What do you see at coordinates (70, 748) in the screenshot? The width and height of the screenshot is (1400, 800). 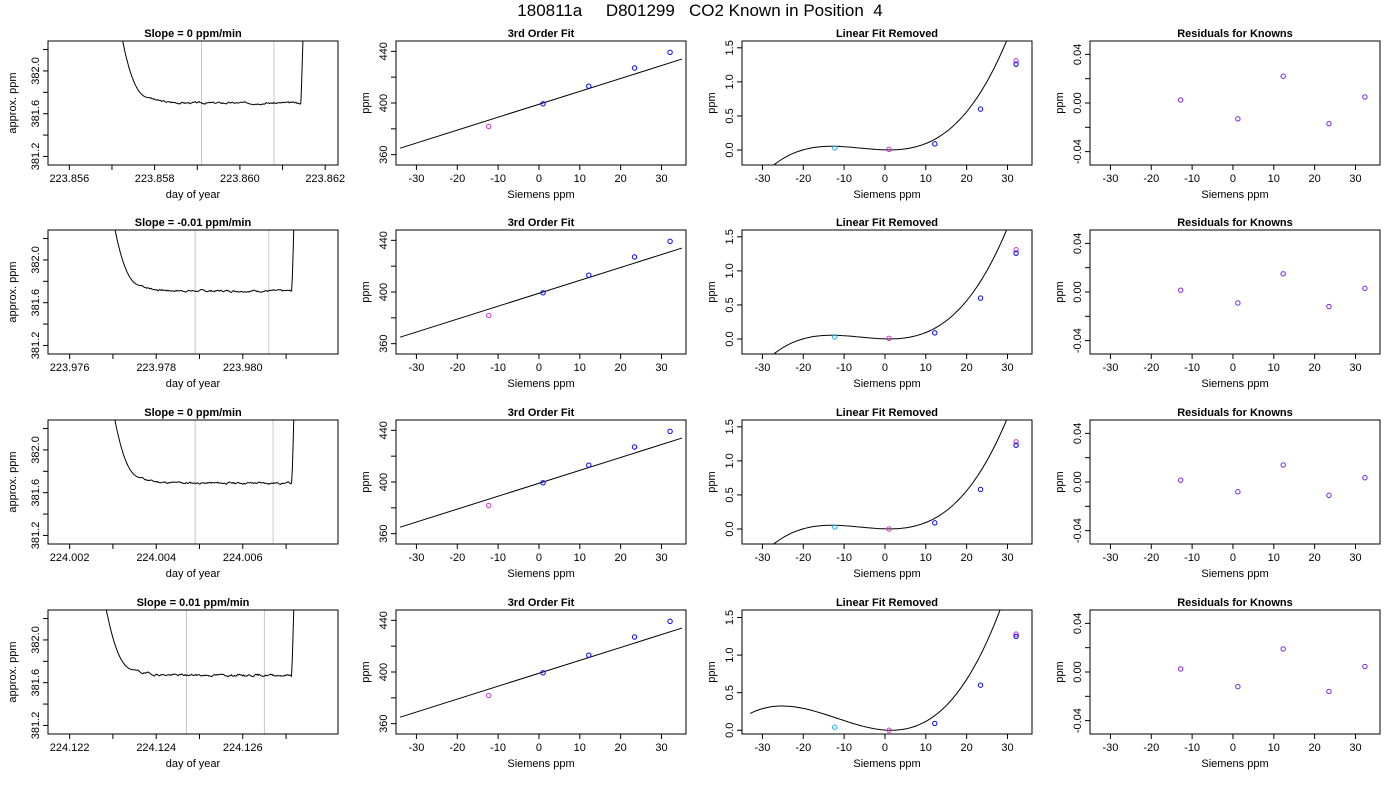 I see `x-tick-label: 224.122` at bounding box center [70, 748].